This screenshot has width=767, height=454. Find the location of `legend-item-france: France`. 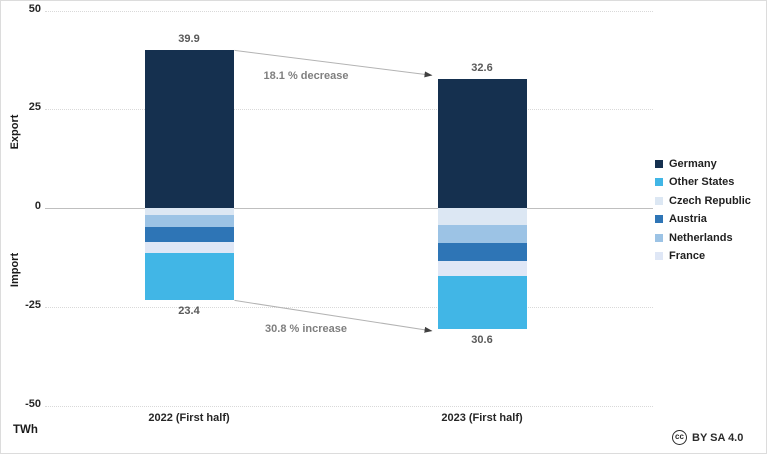

legend-item-france: France is located at coordinates (703, 256).